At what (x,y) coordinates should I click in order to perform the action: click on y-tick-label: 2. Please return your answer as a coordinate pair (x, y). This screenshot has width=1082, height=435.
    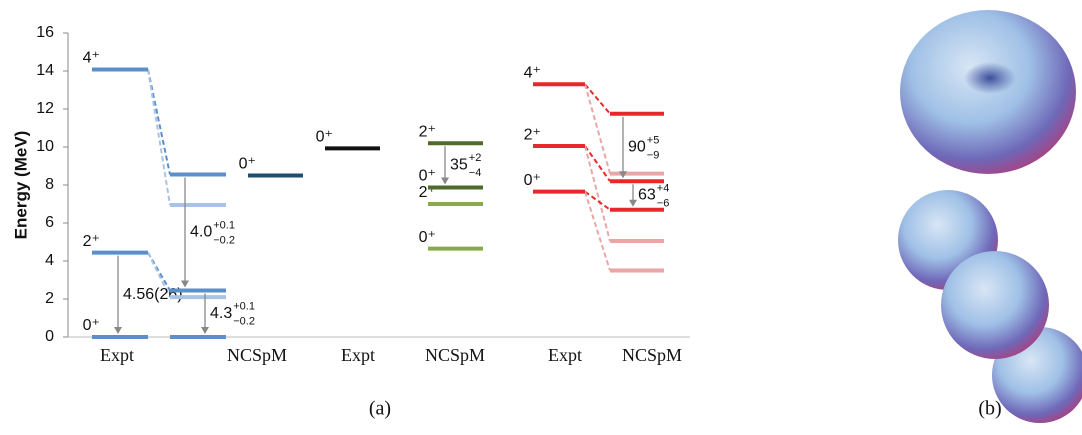
    Looking at the image, I should click on (49, 298).